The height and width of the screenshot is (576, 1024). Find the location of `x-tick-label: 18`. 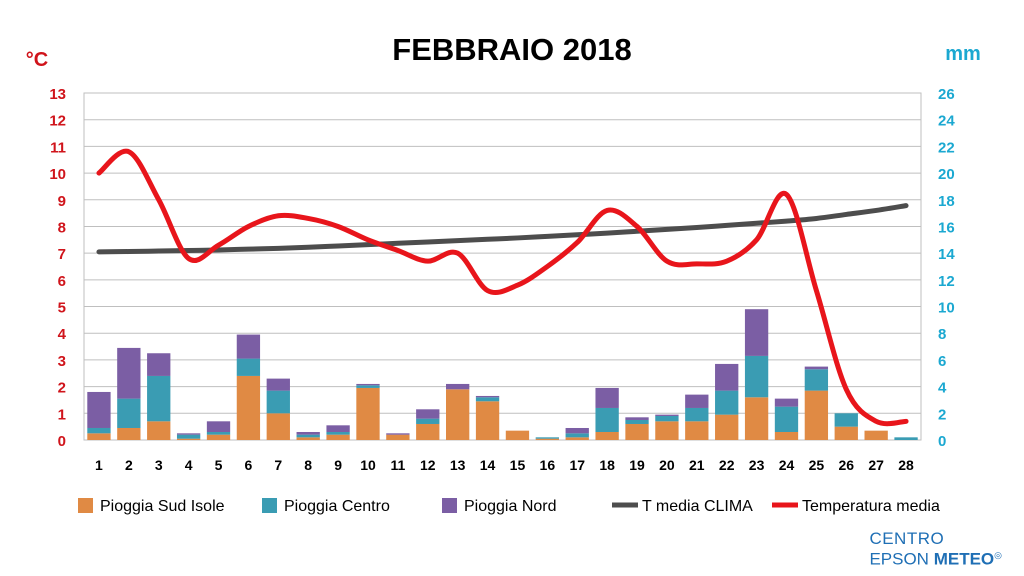

x-tick-label: 18 is located at coordinates (607, 465).